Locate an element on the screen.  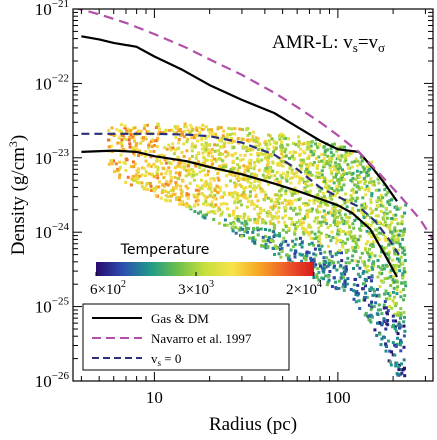
y-tick-label: 10−21 is located at coordinates (52, 9).